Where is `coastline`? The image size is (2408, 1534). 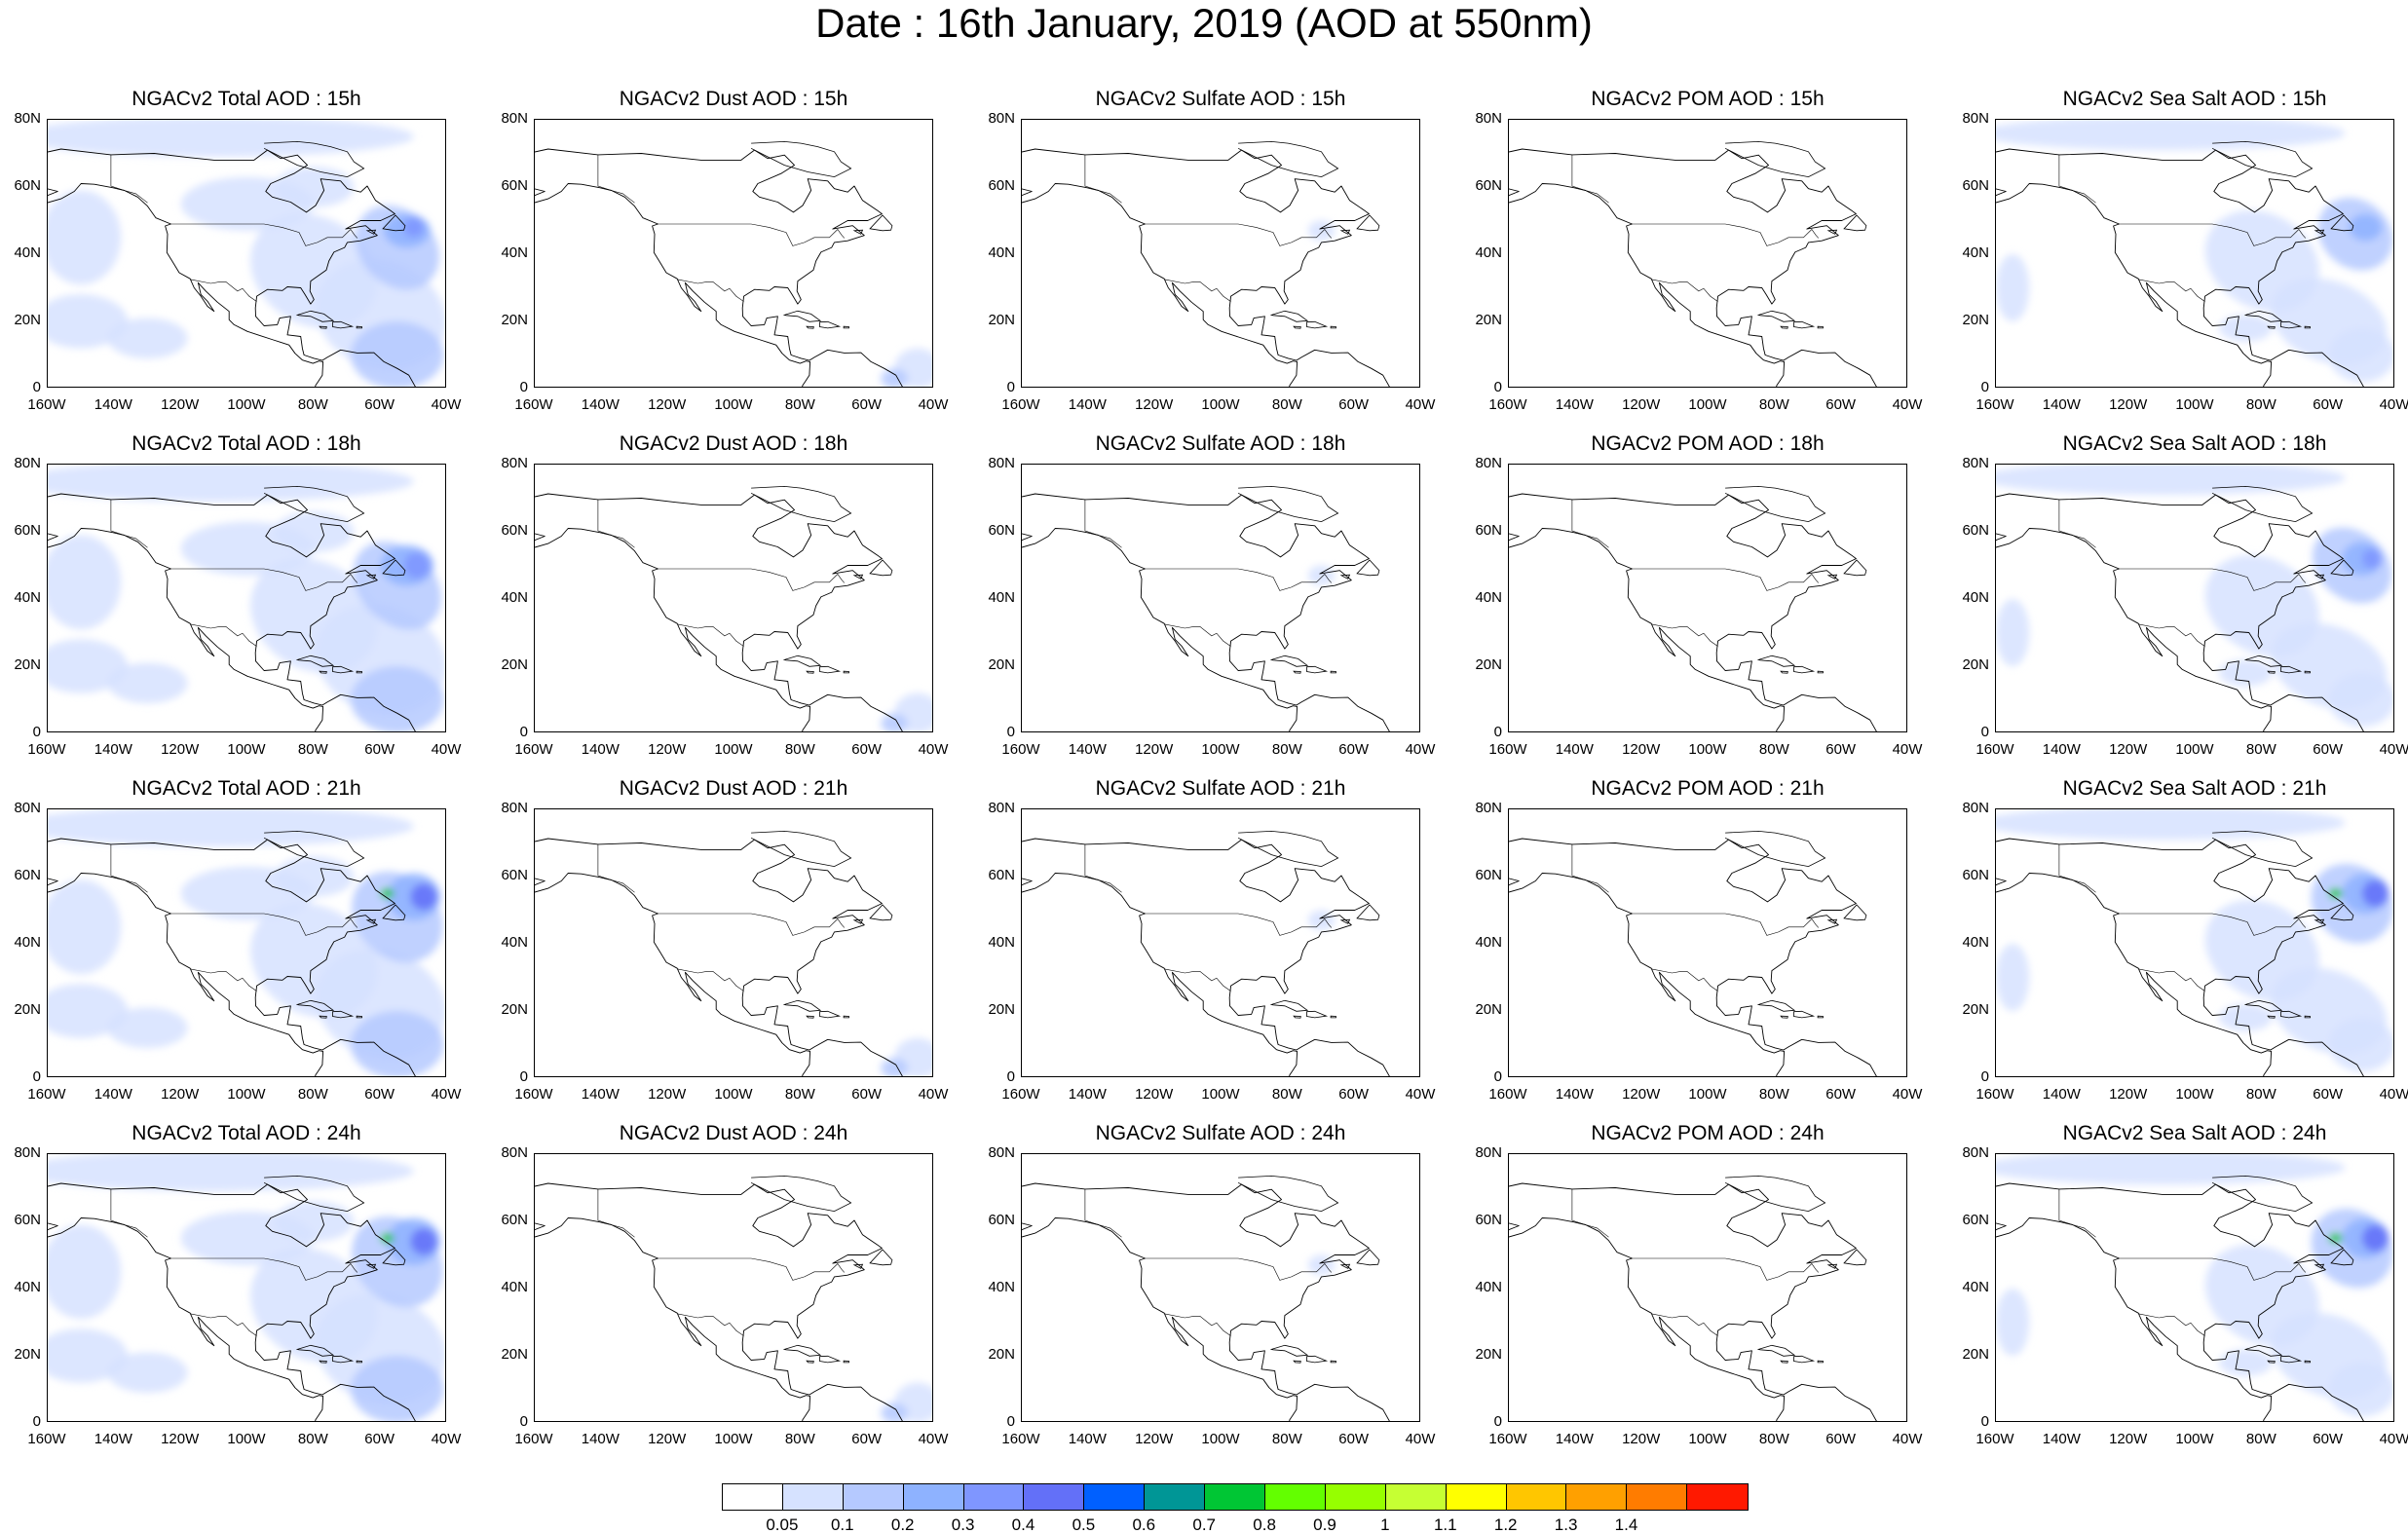
coastline is located at coordinates (1693, 612).